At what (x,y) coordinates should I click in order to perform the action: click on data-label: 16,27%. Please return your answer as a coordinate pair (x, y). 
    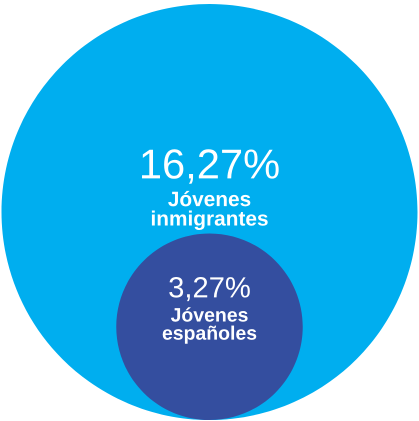
    Looking at the image, I should click on (210, 166).